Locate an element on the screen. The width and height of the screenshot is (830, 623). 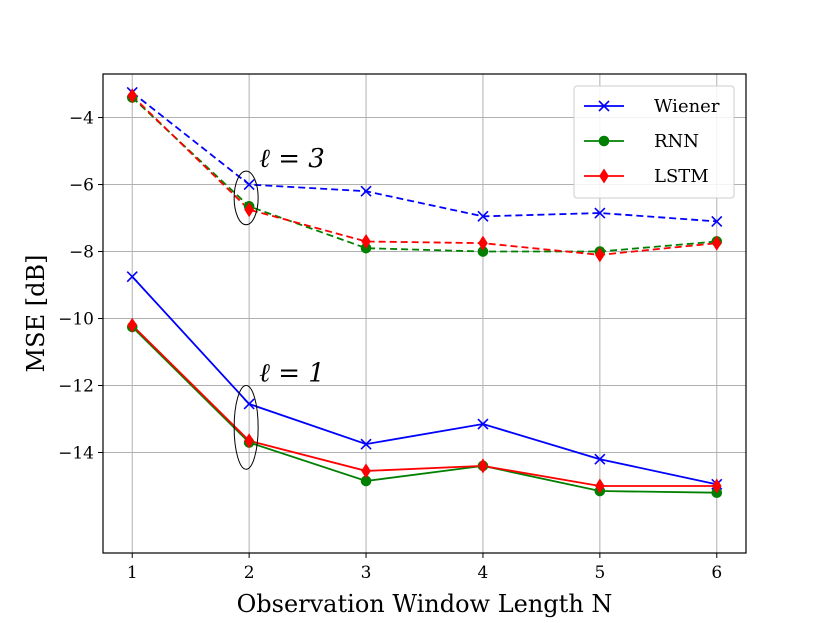
x-tick-label: 6 is located at coordinates (716, 573).